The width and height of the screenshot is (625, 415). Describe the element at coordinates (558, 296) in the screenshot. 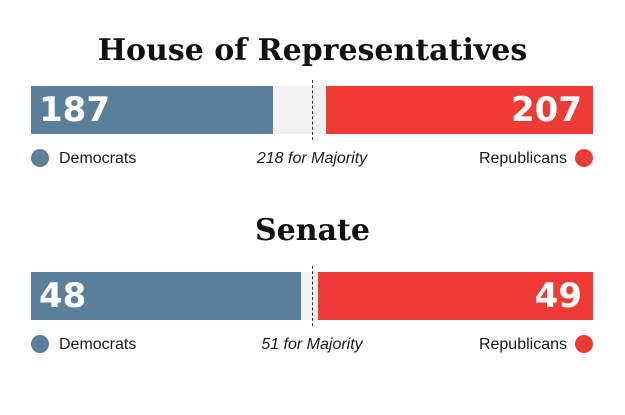

I see `senate-republicans-seats: 49` at that location.